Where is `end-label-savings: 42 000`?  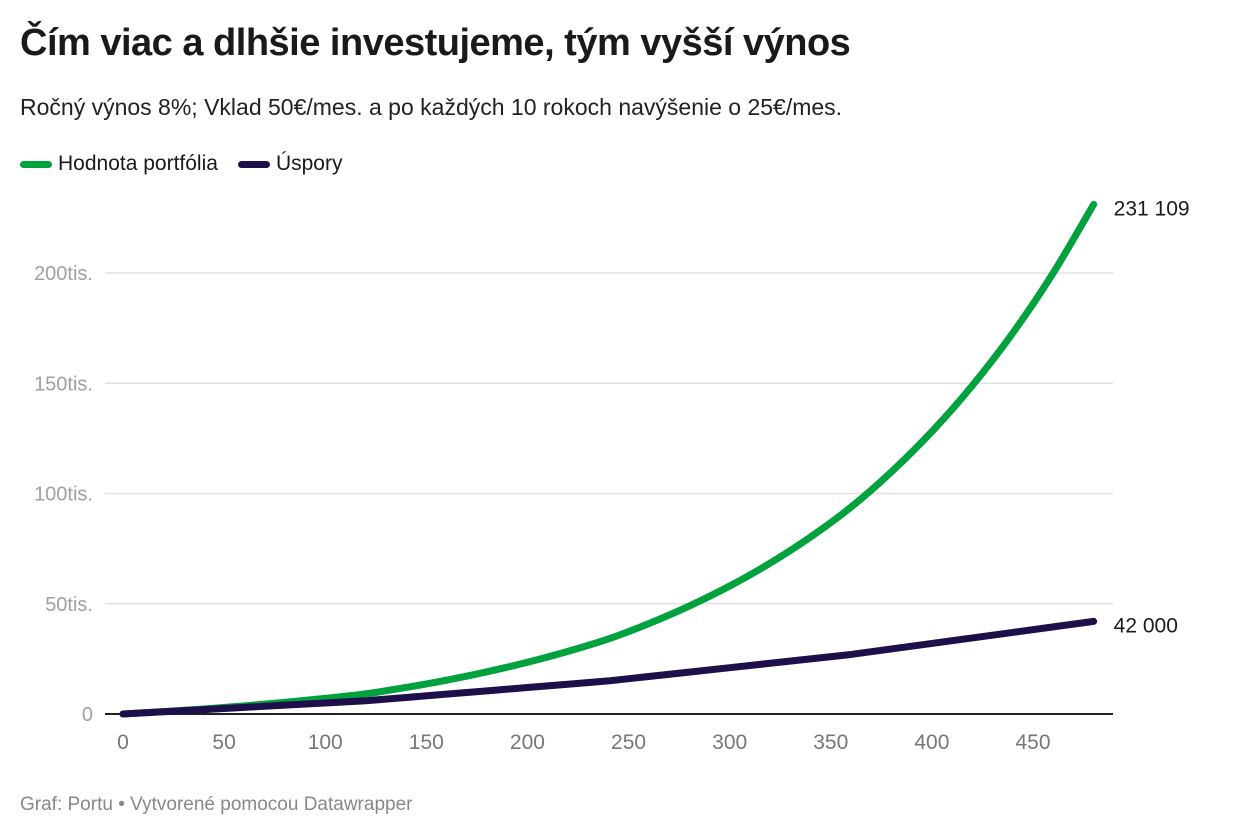
end-label-savings: 42 000 is located at coordinates (1146, 625).